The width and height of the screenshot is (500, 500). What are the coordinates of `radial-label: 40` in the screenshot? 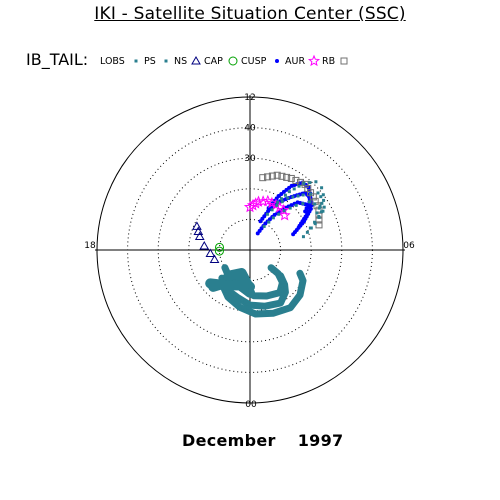 It's located at (250, 129).